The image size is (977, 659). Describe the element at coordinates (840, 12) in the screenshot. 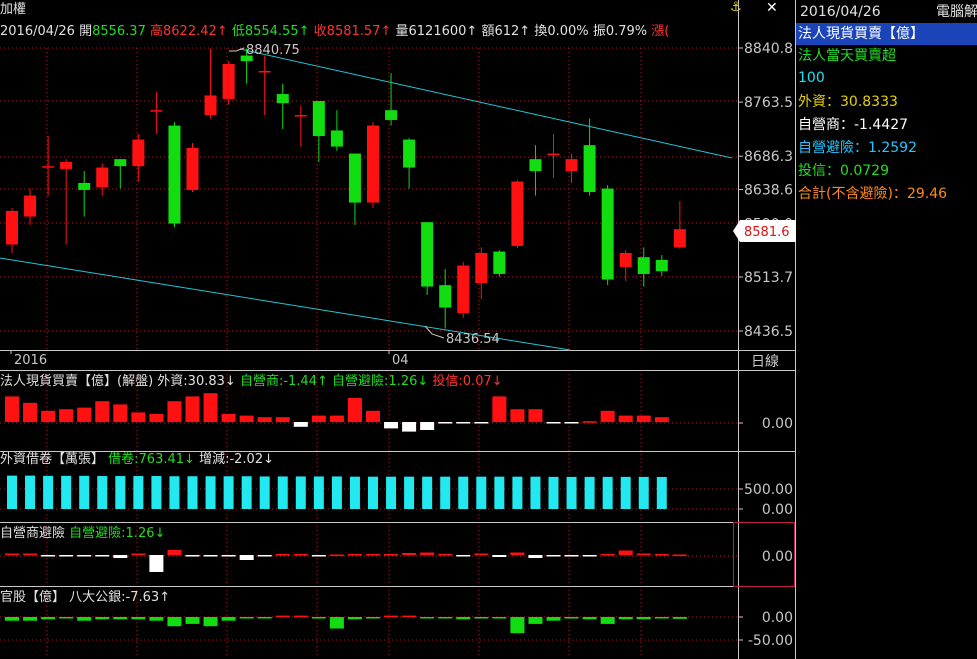

I see `info-date: 2016/04/26` at that location.